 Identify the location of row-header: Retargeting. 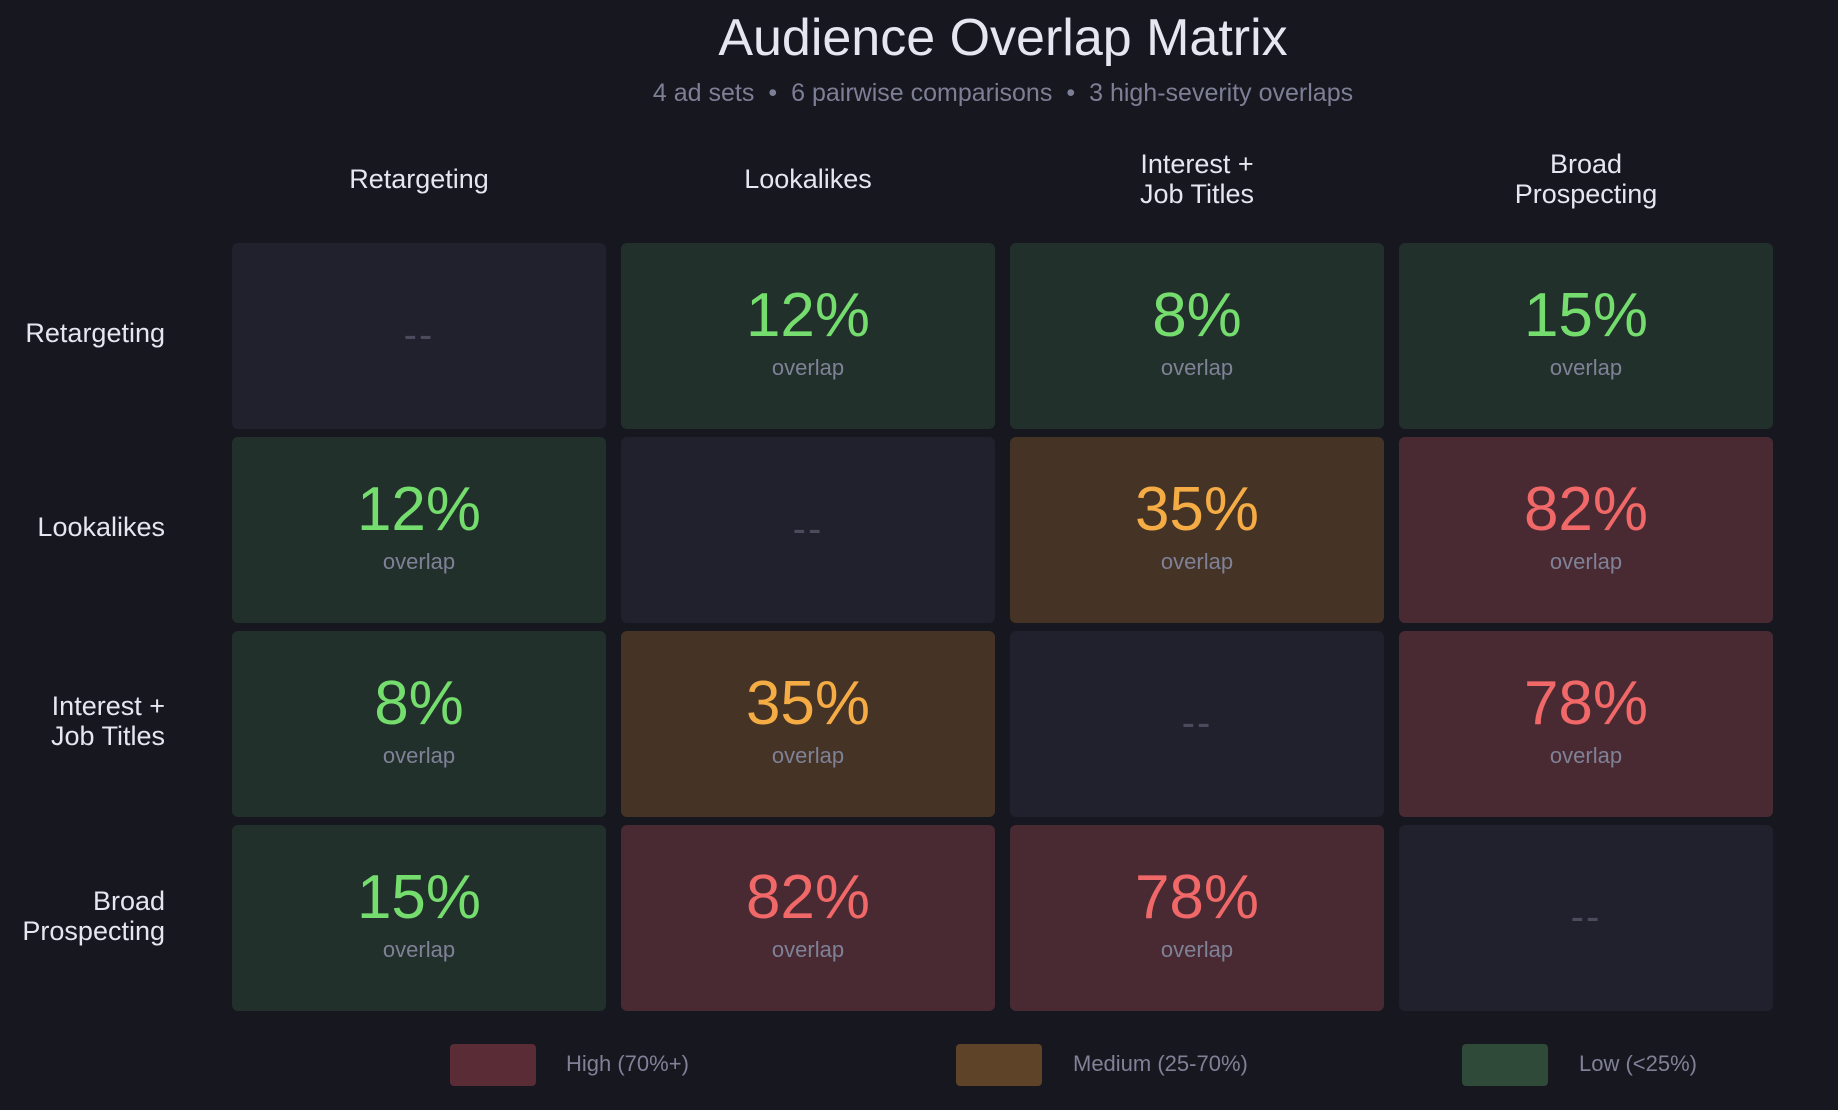
(95, 333).